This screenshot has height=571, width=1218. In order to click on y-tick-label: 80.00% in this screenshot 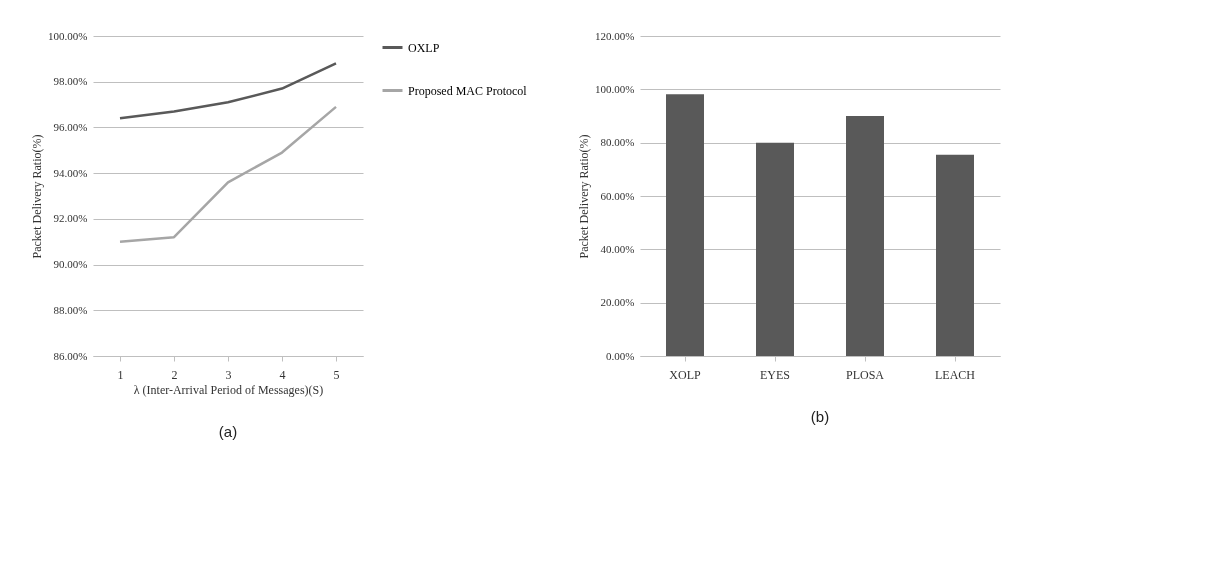, I will do `click(617, 142)`.